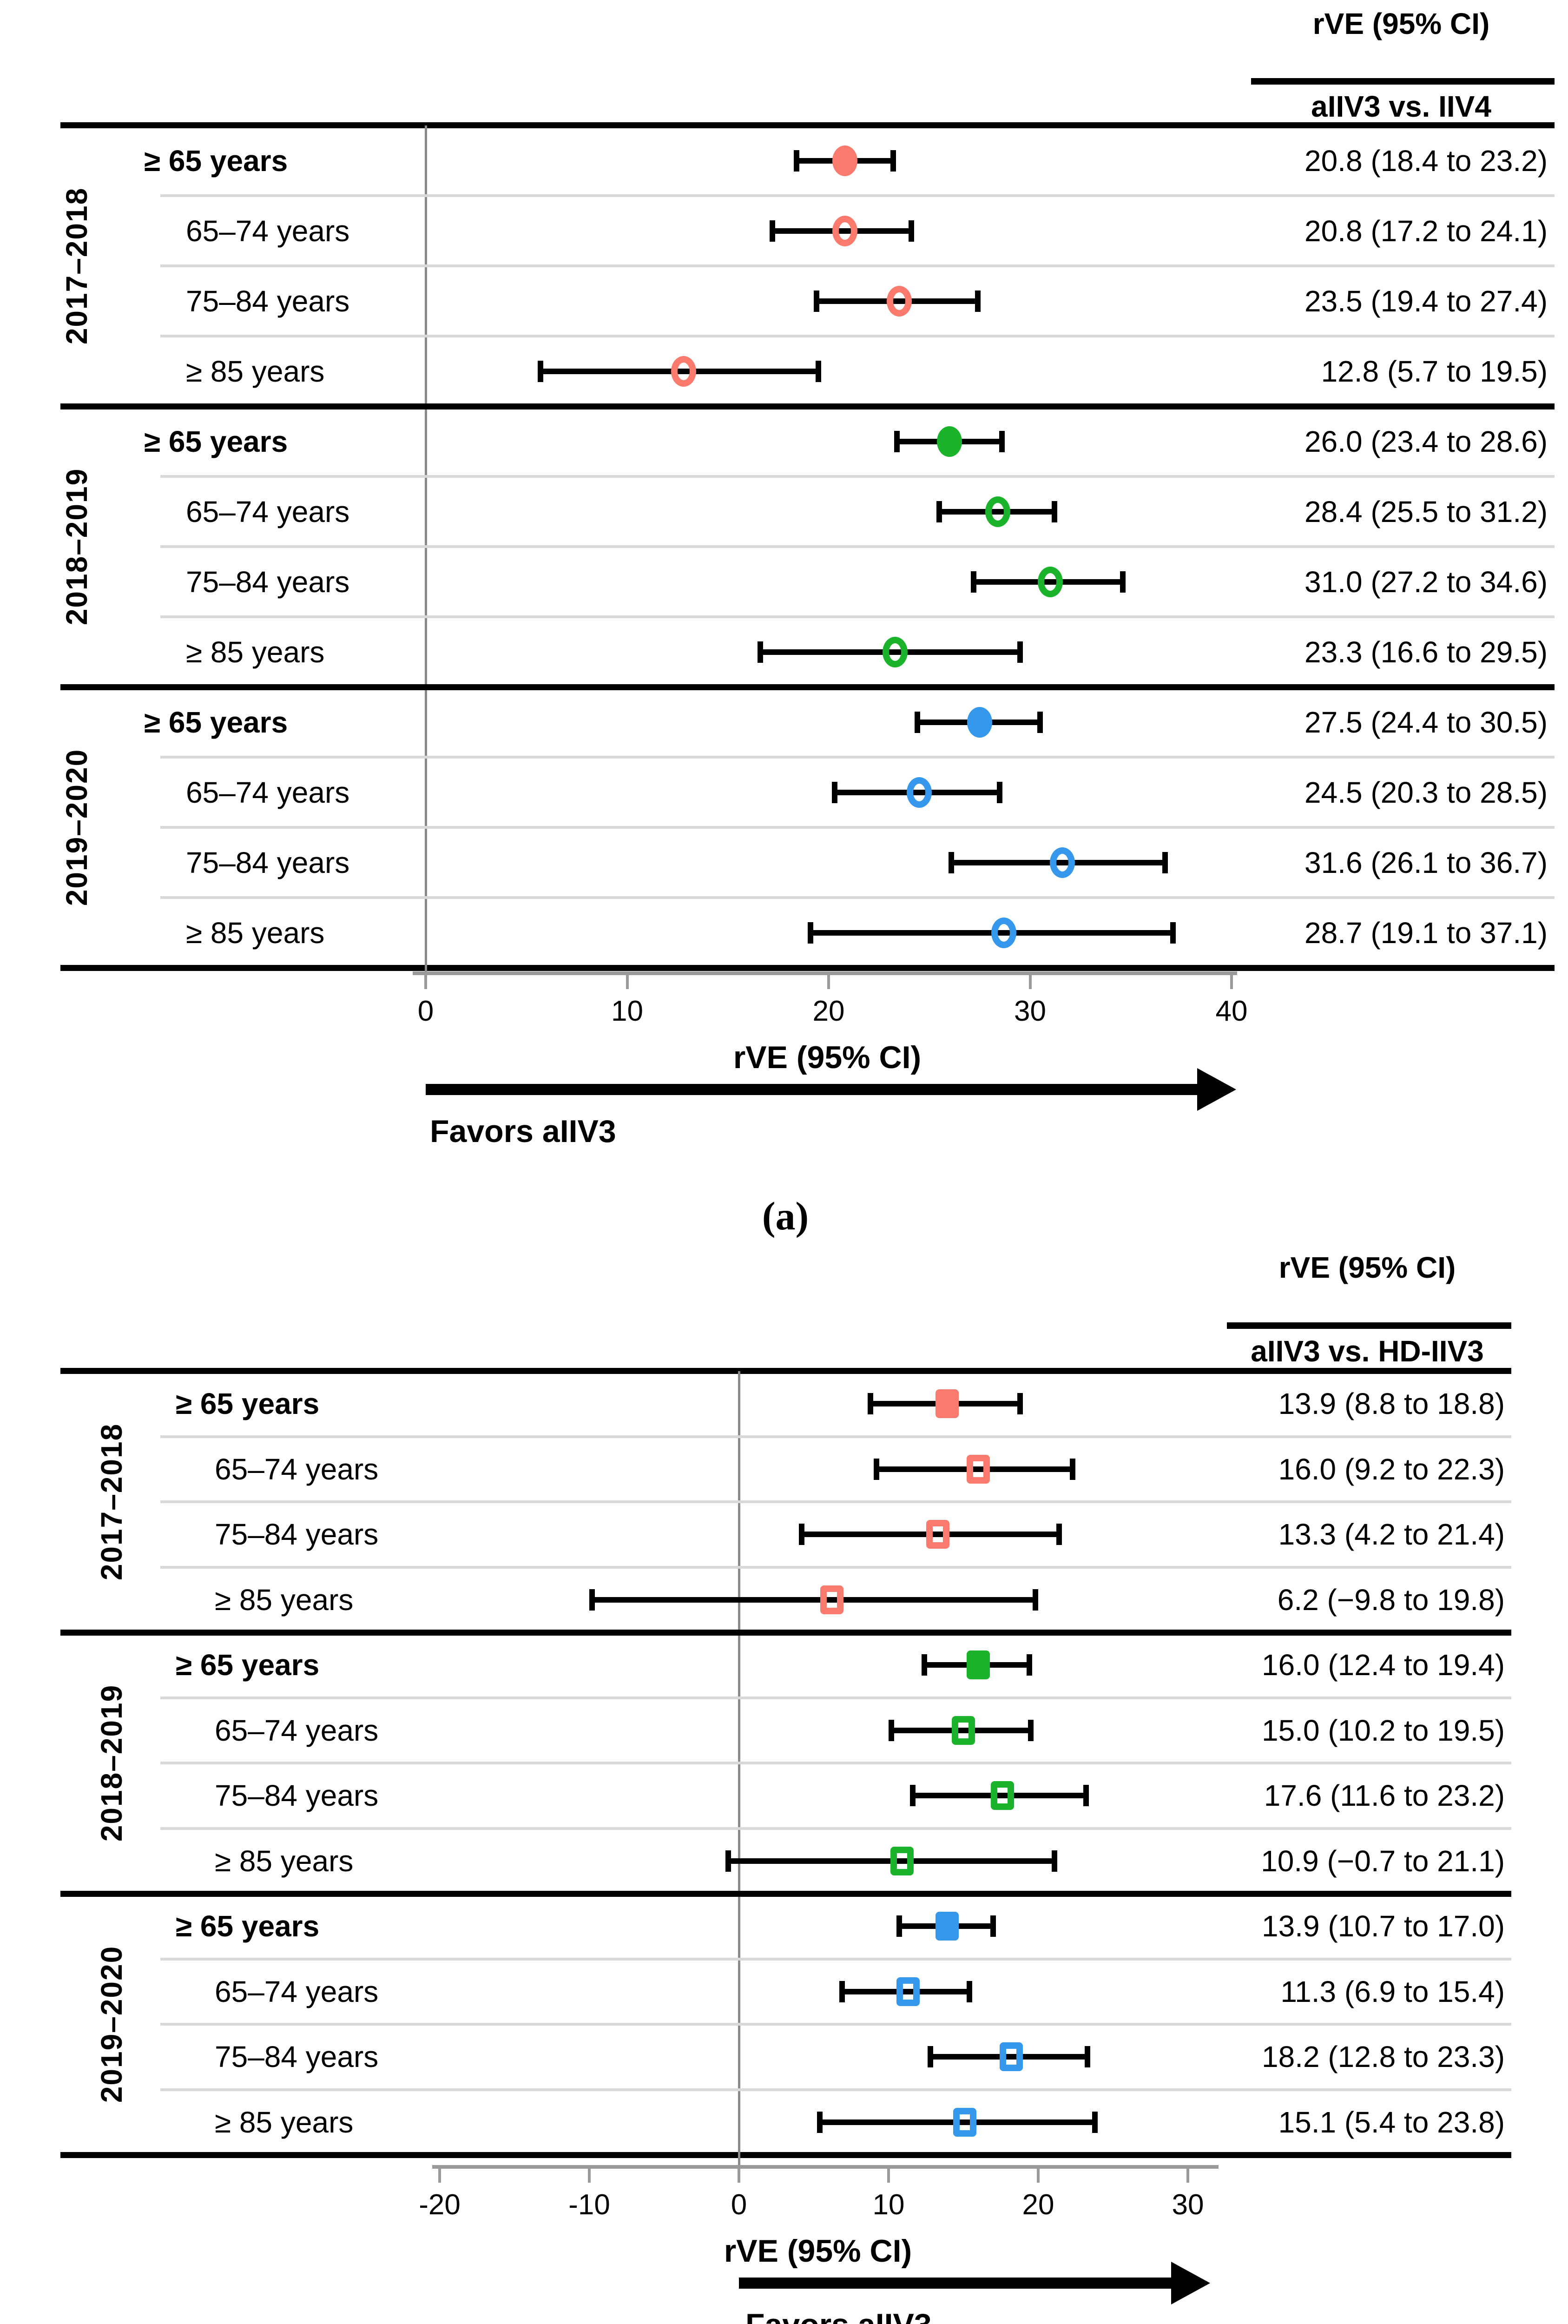 The width and height of the screenshot is (1568, 2324). Describe the element at coordinates (1426, 161) in the screenshot. I see `rve-value-label: 20.8 (18.4 to 23.2)` at that location.